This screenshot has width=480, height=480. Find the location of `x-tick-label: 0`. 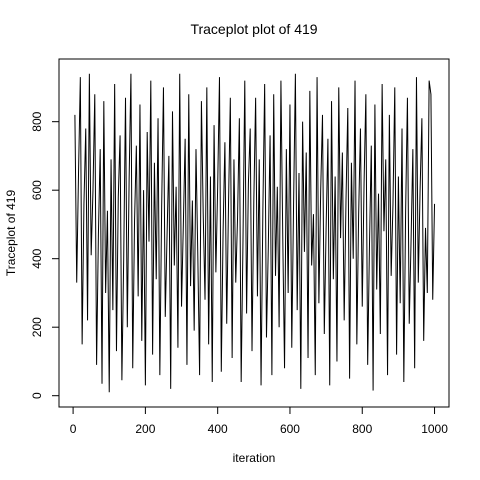

x-tick-label: 0 is located at coordinates (73, 429).